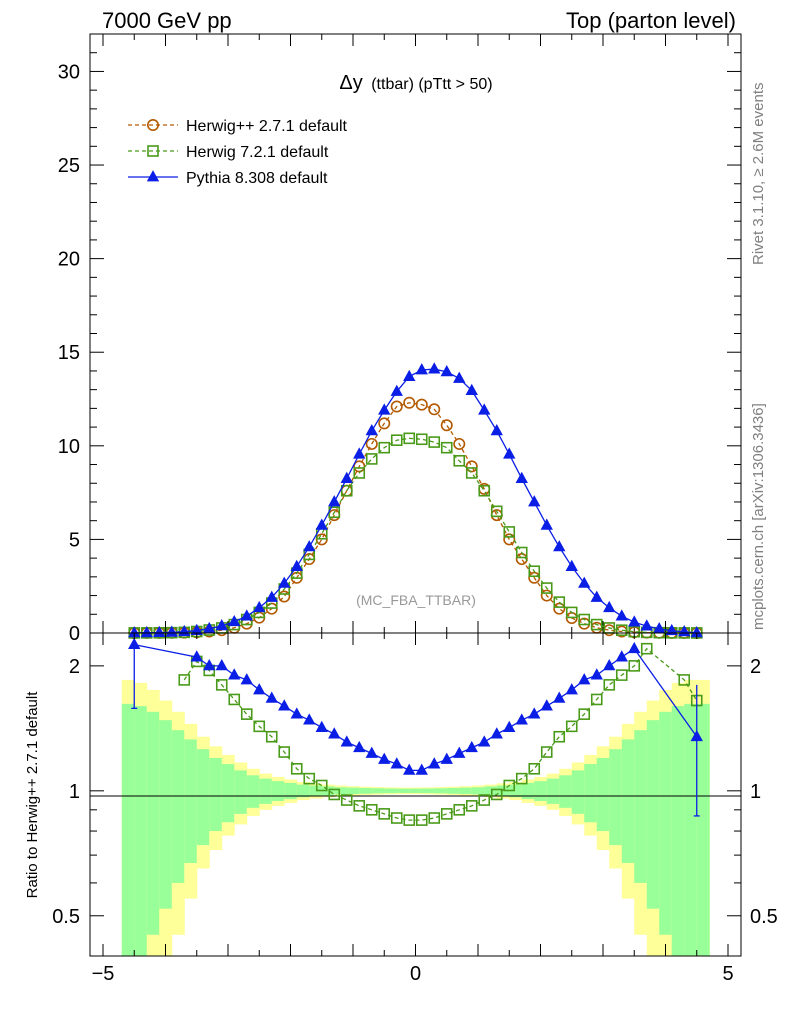  What do you see at coordinates (69, 72) in the screenshot?
I see `main-y-tick-label: 30` at bounding box center [69, 72].